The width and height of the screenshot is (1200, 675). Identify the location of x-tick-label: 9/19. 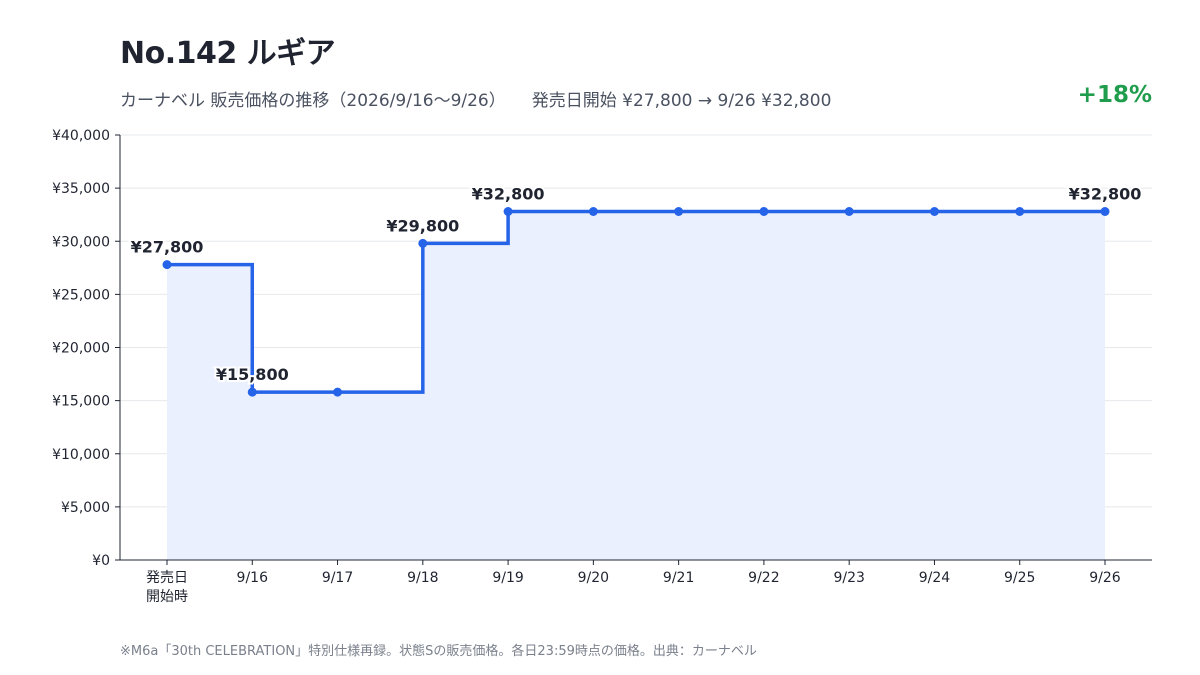
(507, 578).